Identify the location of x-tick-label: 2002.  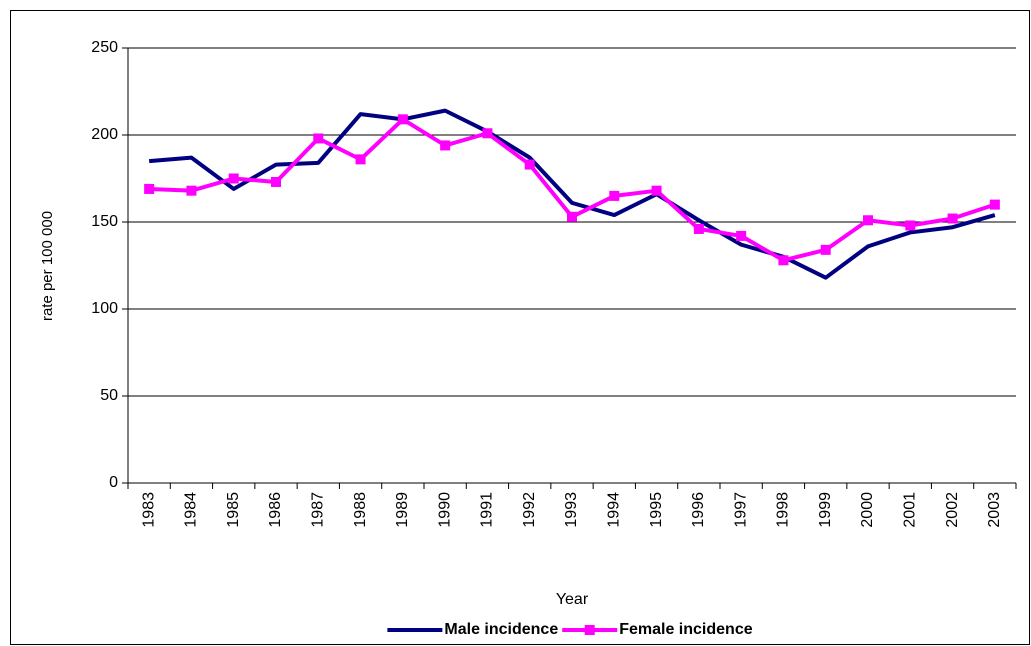
(952, 510).